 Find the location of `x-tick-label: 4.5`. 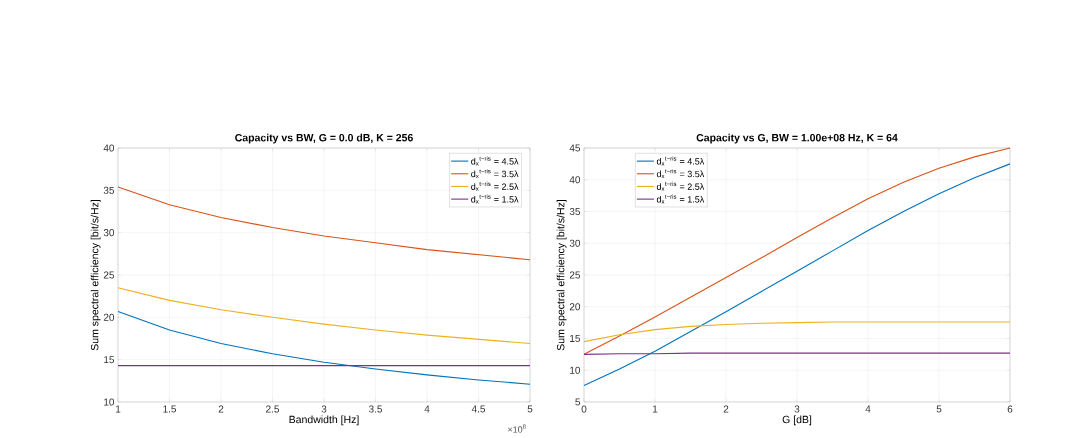

x-tick-label: 4.5 is located at coordinates (478, 409).